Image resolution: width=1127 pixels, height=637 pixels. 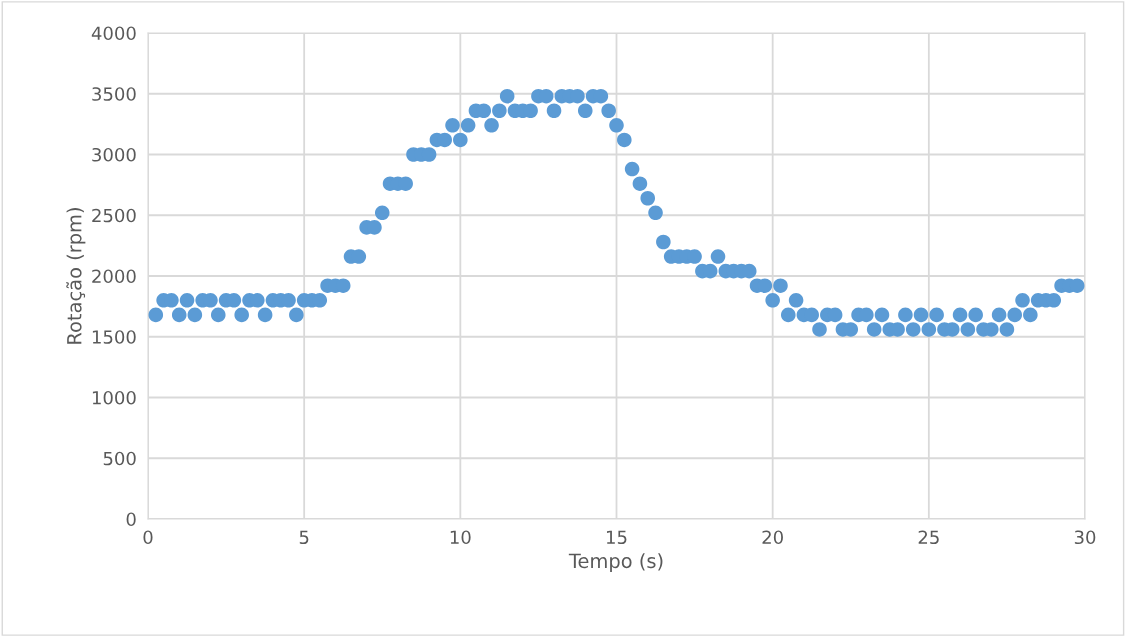 I want to click on y-tick-label: 1500, so click(x=114, y=337).